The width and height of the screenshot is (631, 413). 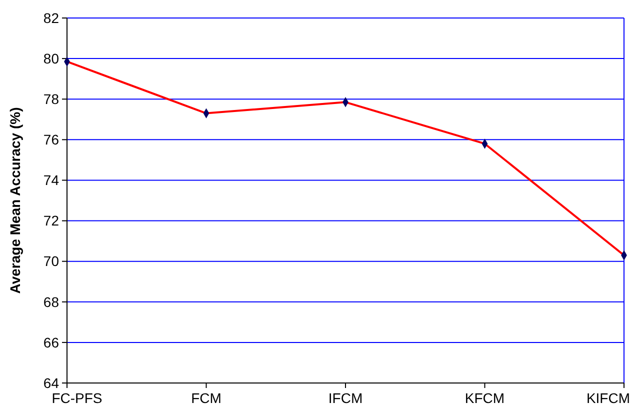 I want to click on y-tick-label: 76, so click(x=51, y=140).